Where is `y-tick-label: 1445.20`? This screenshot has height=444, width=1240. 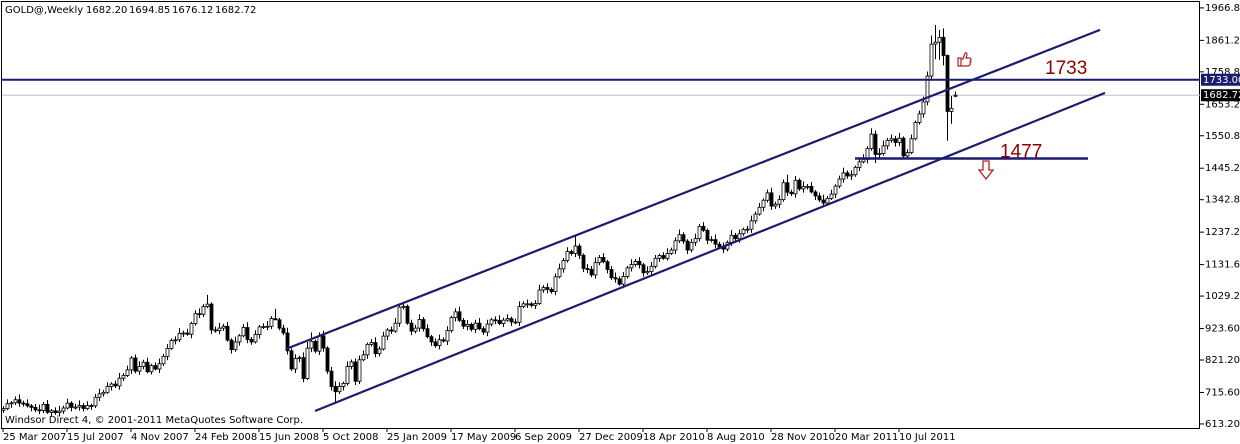
y-tick-label: 1445.20 is located at coordinates (1222, 168).